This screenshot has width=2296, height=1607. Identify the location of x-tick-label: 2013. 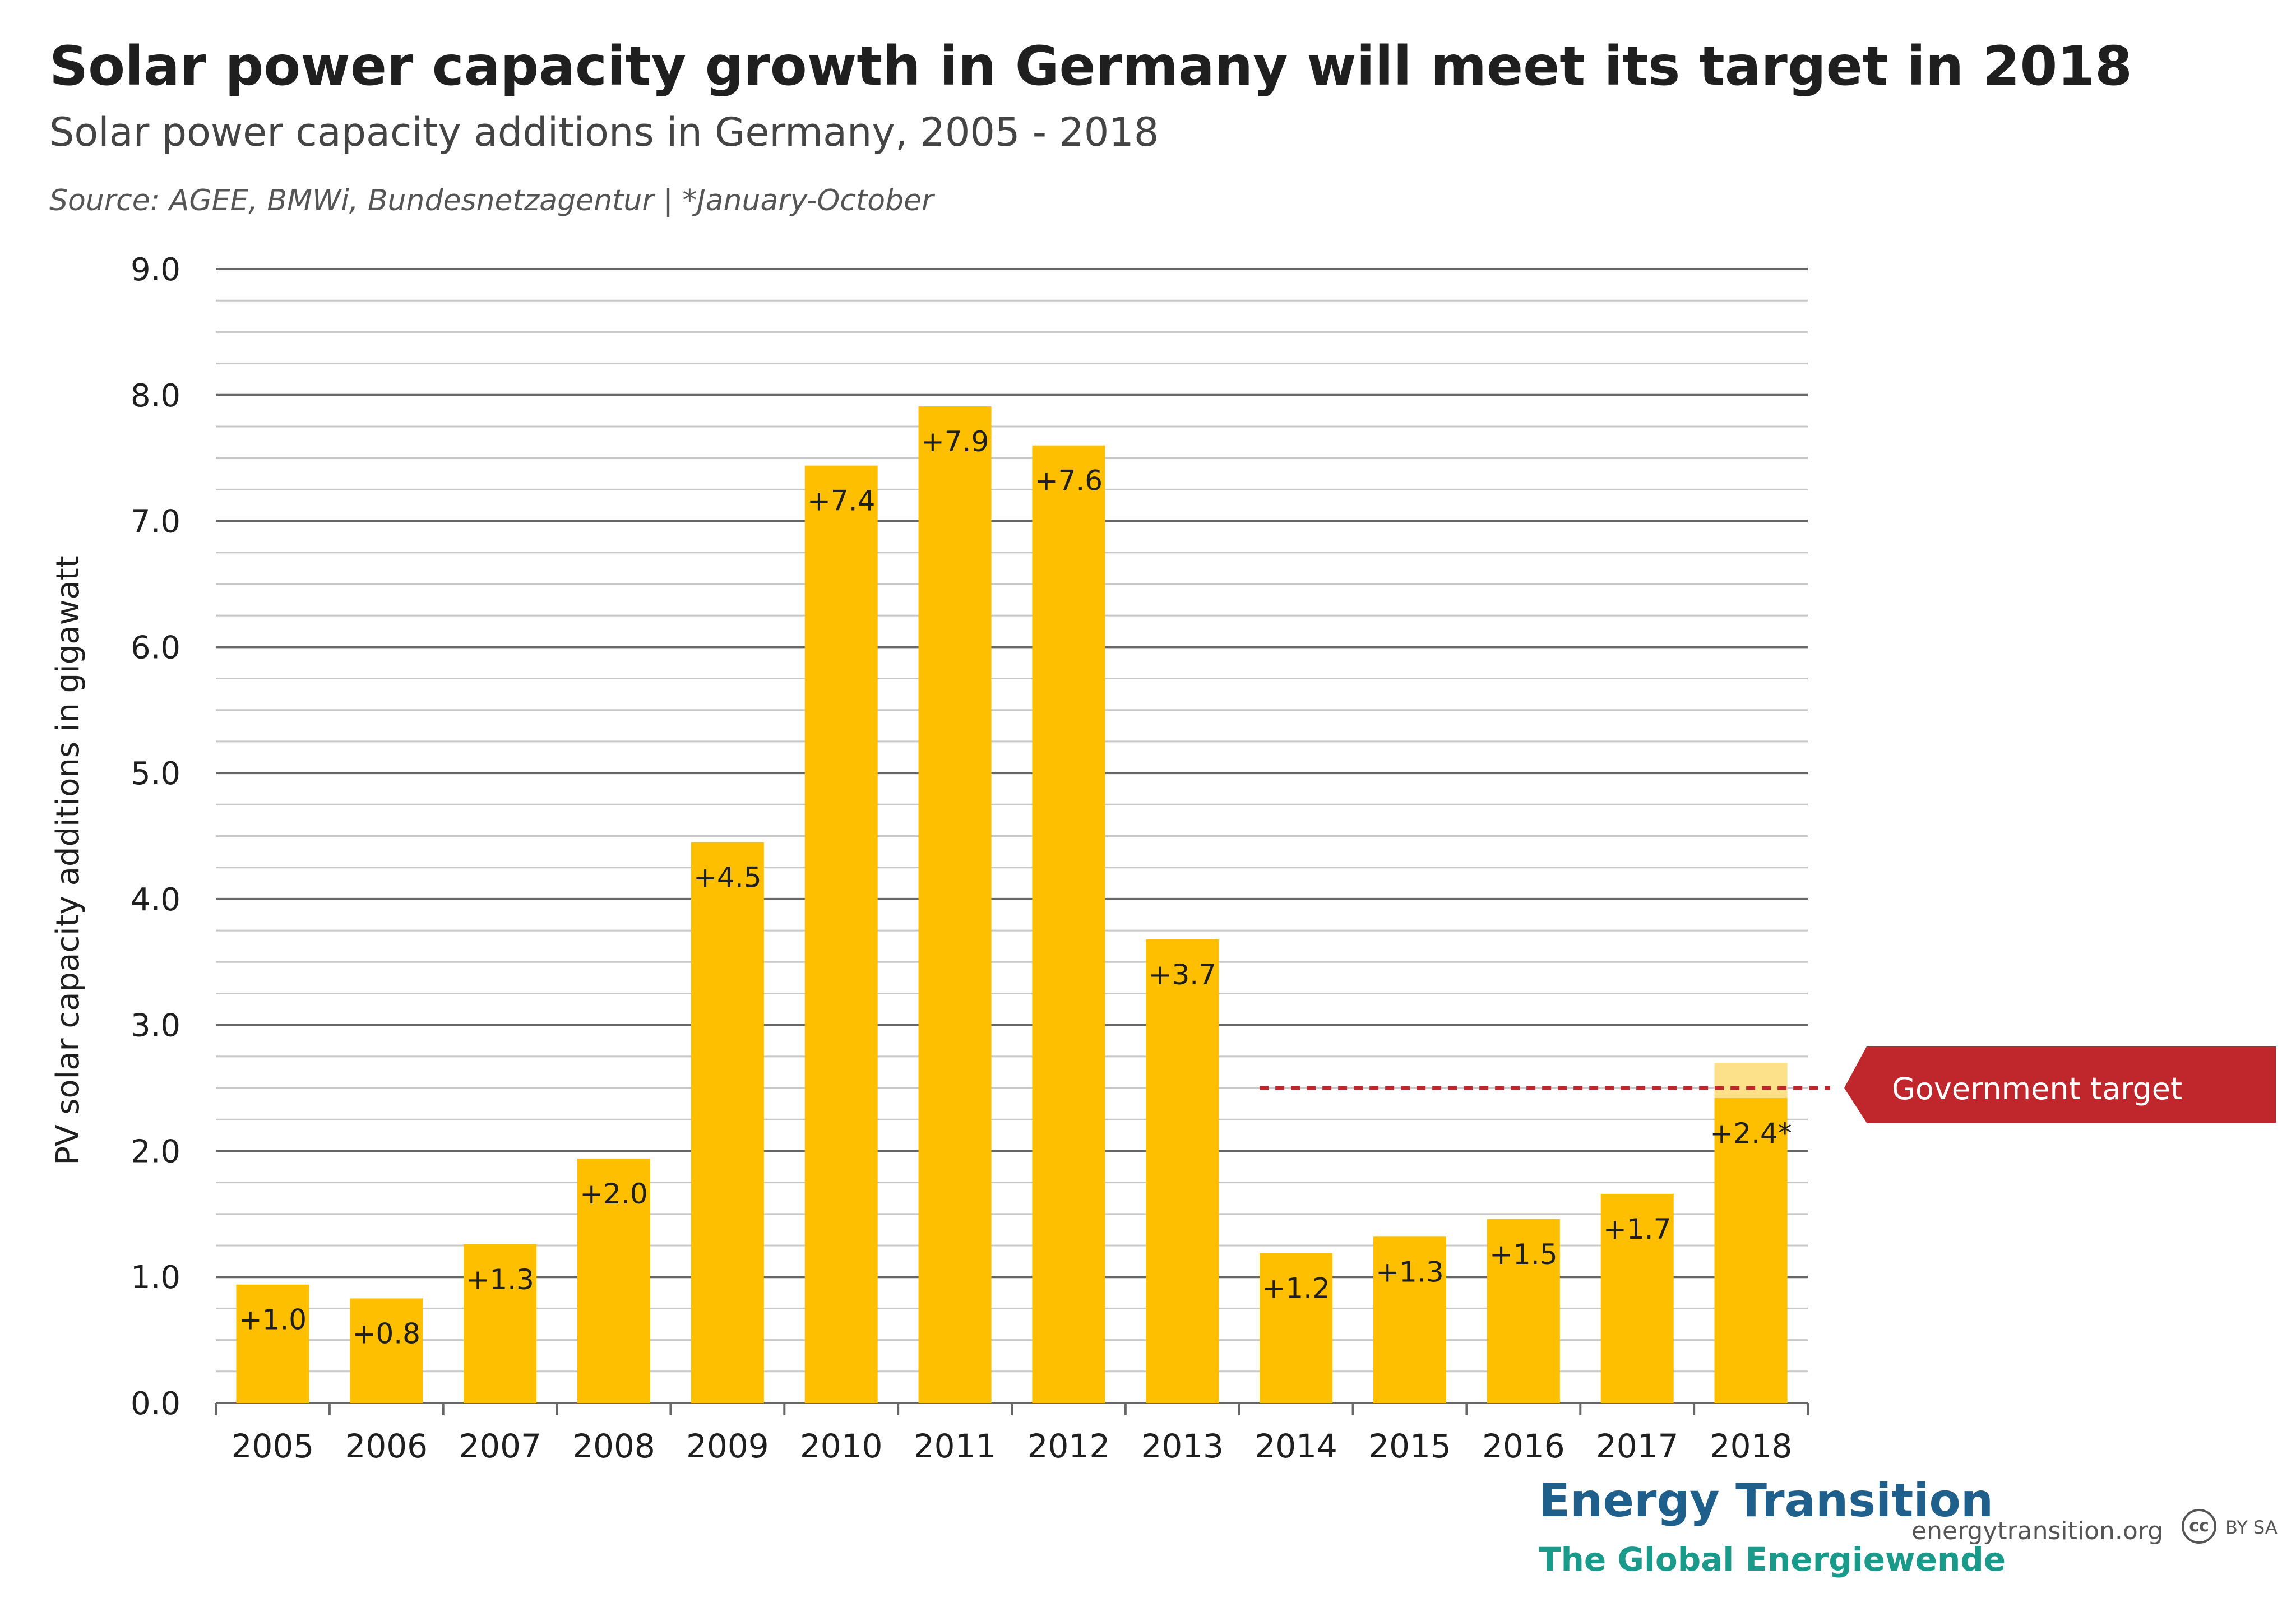
(1182, 1446).